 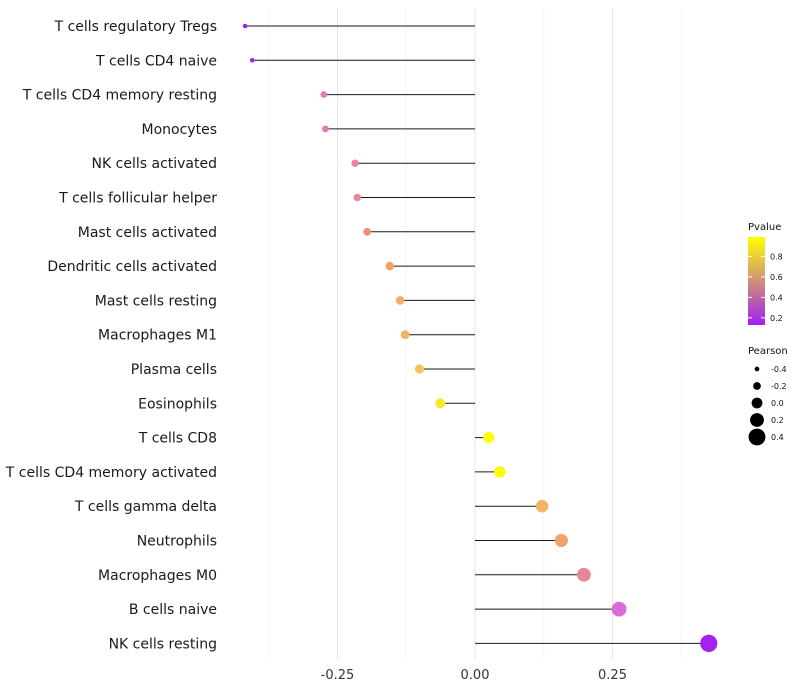 I want to click on size-legend-label: 0.0, so click(x=777, y=403).